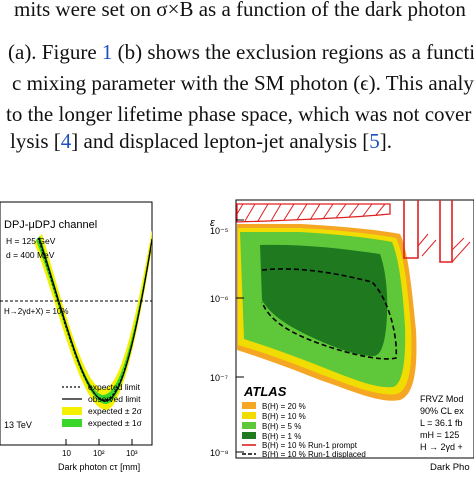 The width and height of the screenshot is (474, 479). What do you see at coordinates (374, 141) in the screenshot?
I see `citation-ref-5: 5` at bounding box center [374, 141].